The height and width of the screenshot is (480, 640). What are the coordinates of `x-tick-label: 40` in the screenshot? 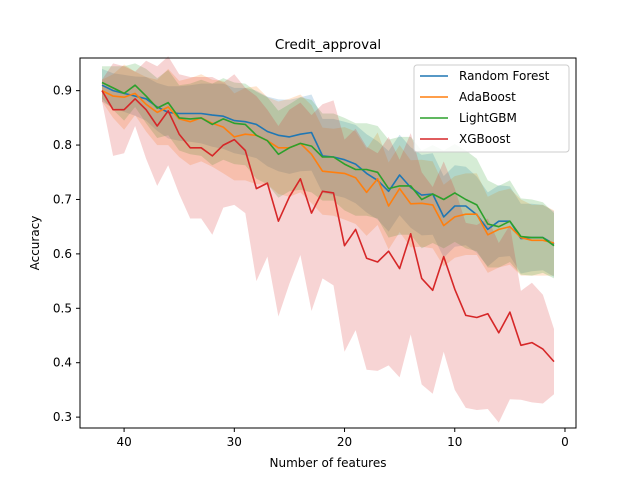 It's located at (123, 442).